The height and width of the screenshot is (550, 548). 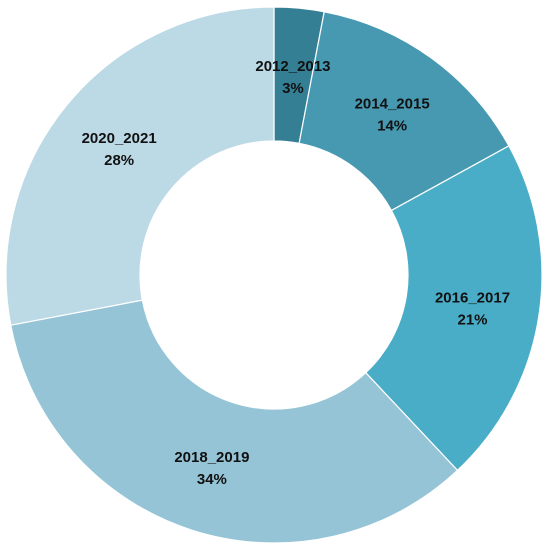 I want to click on slice-label-2016-2017: 2016_2017, so click(x=472, y=297).